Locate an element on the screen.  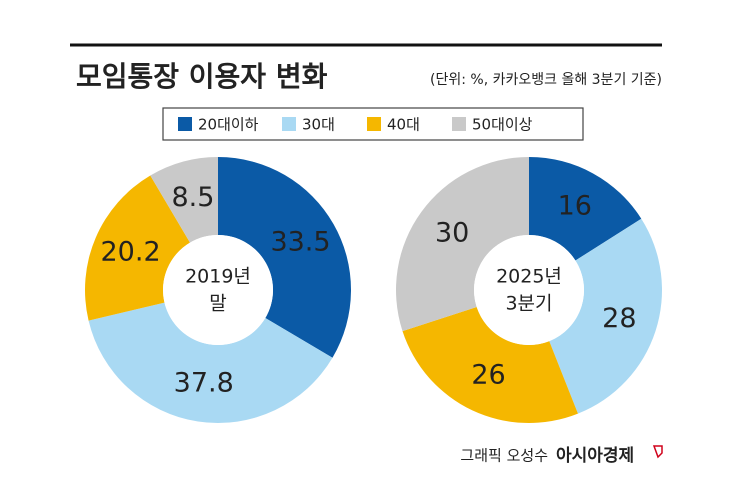
value-label: 37.8 is located at coordinates (204, 382).